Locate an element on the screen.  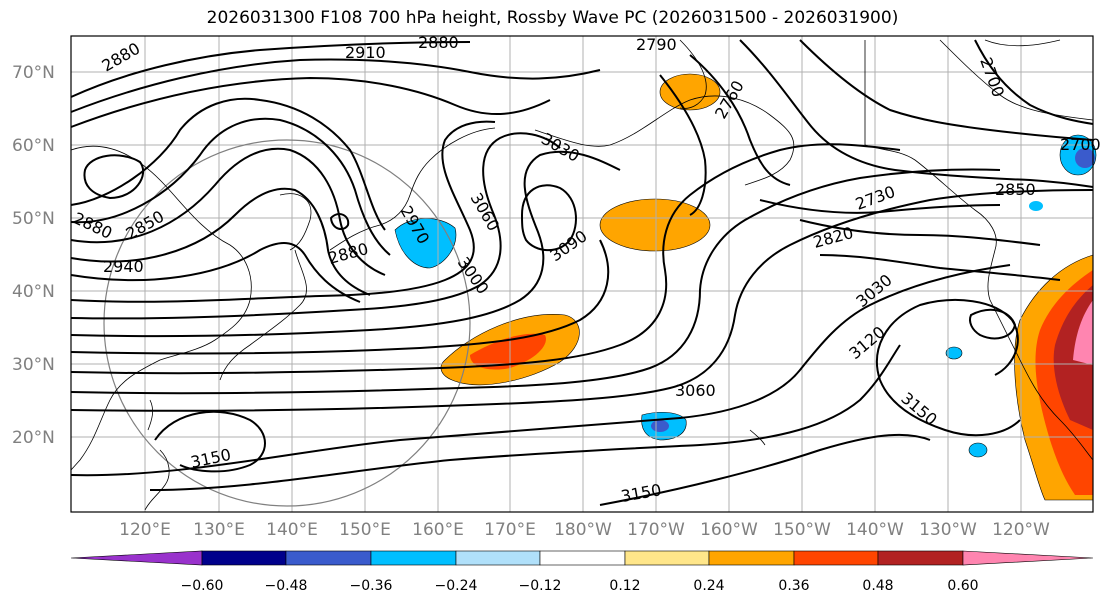
lon-label: 150°W is located at coordinates (802, 530).